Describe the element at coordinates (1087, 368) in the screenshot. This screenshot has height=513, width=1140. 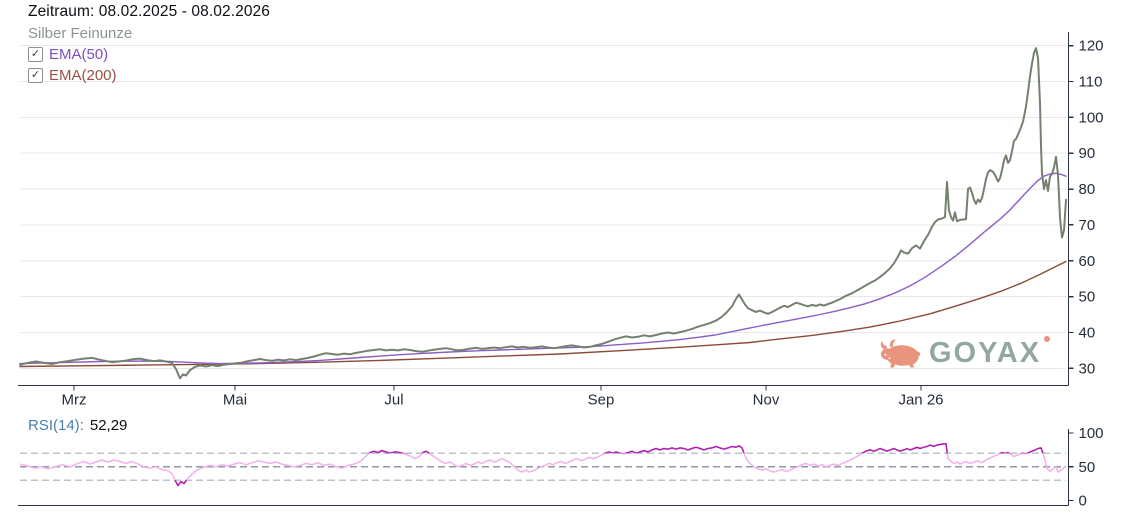
I see `y-axis-label: 30` at that location.